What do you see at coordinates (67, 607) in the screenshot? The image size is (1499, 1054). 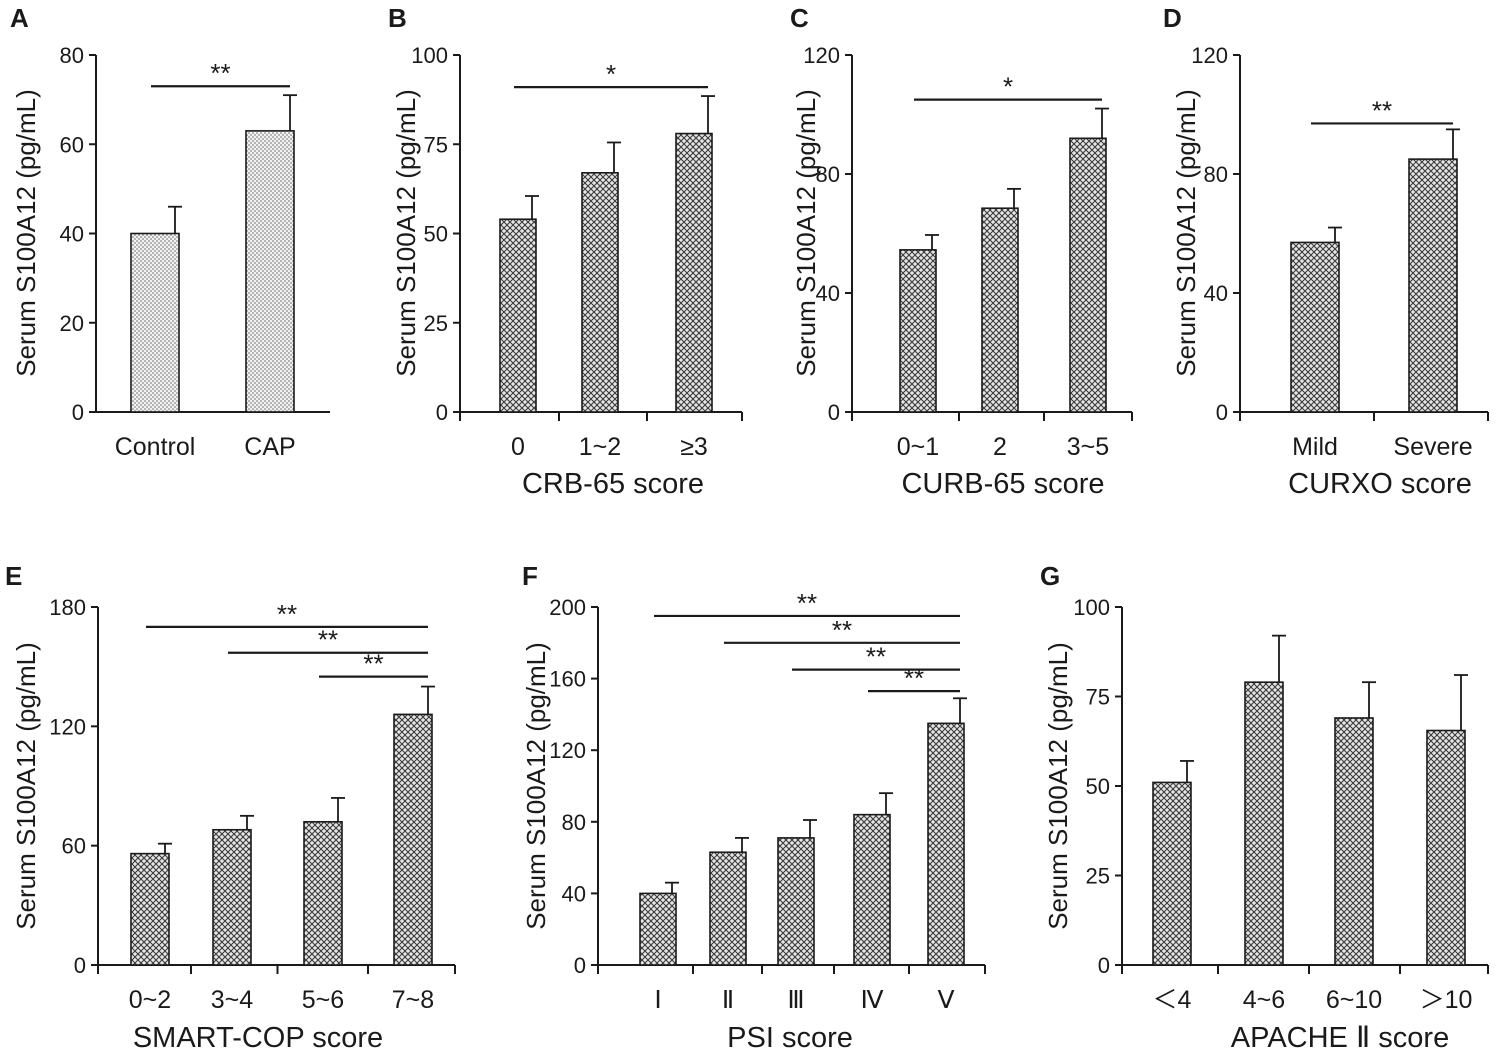 I see `y-tick-label: 180` at bounding box center [67, 607].